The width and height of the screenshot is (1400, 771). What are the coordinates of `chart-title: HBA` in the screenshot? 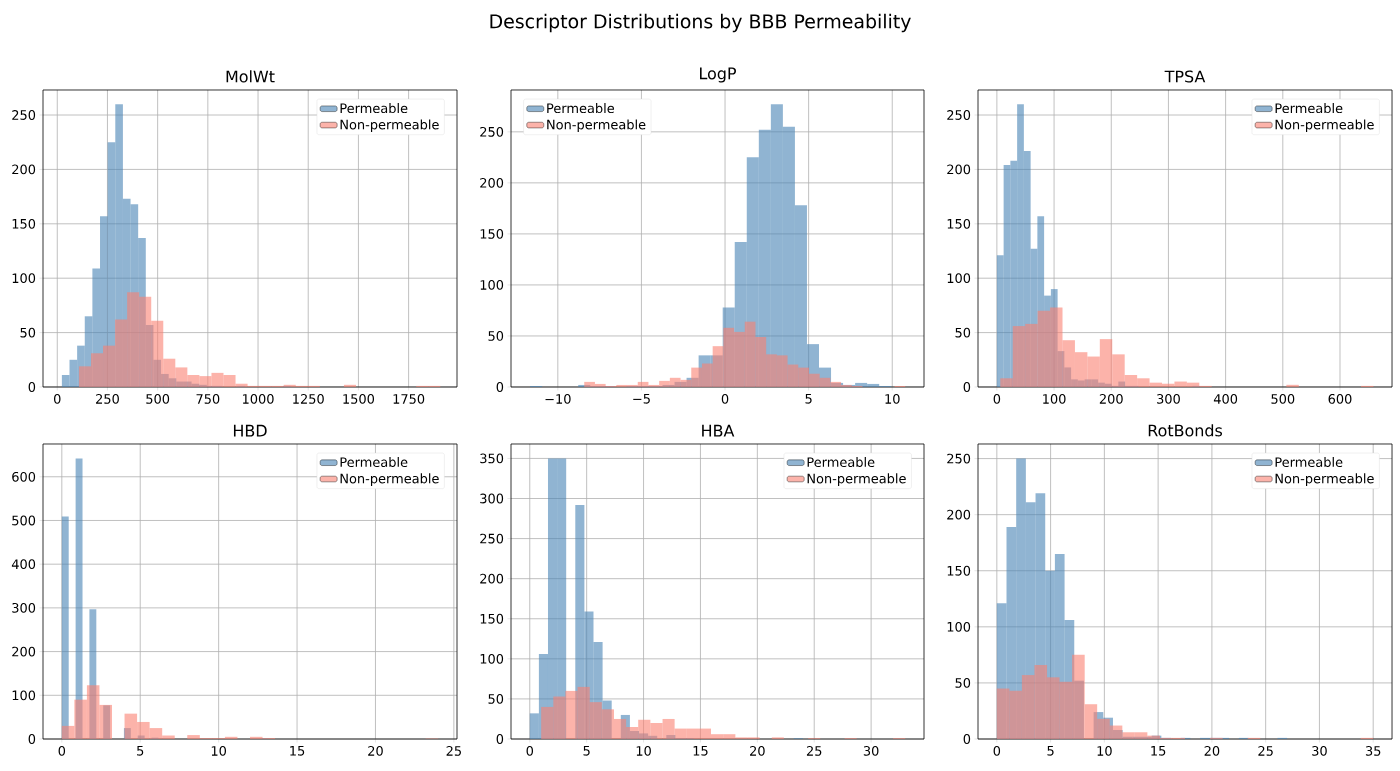 It's located at (718, 430).